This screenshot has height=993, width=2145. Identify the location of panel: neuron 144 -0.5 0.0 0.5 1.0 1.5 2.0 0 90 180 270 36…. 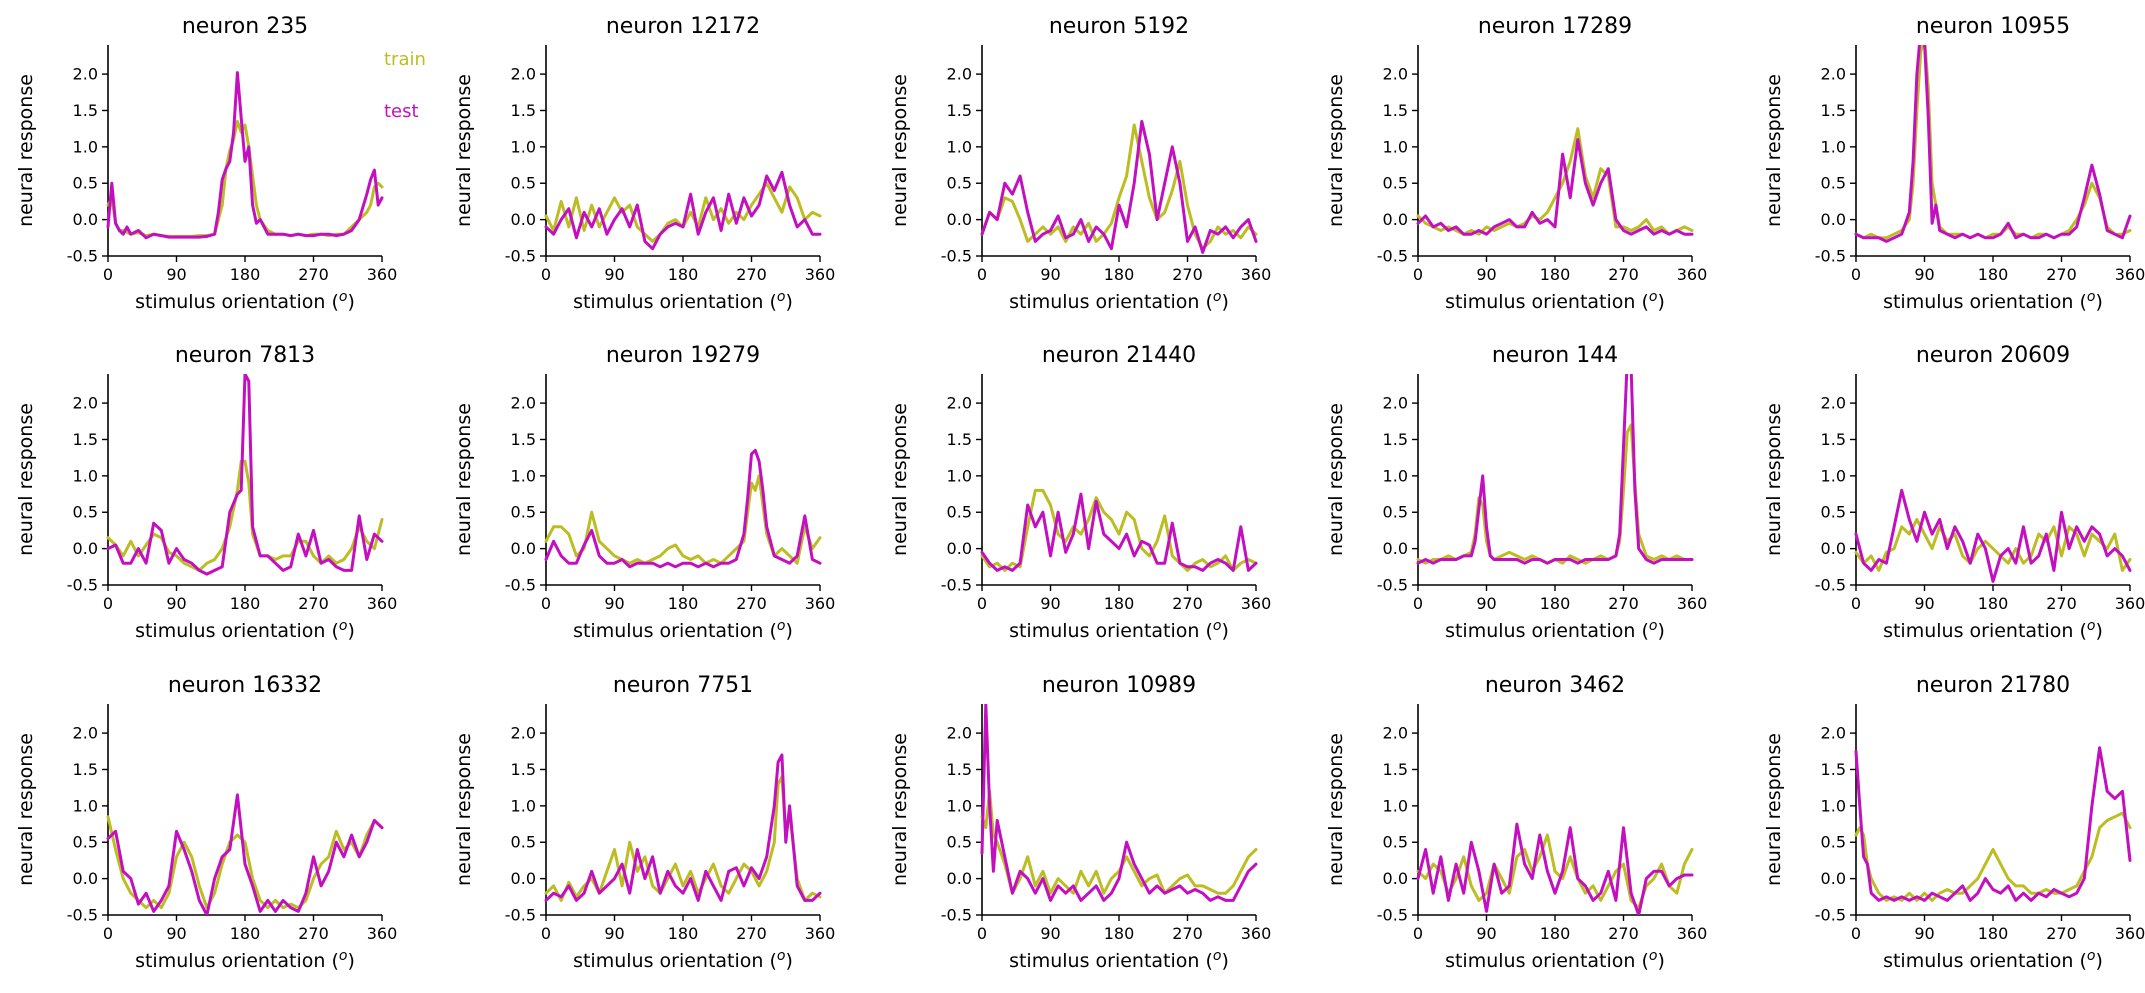
(1516, 492).